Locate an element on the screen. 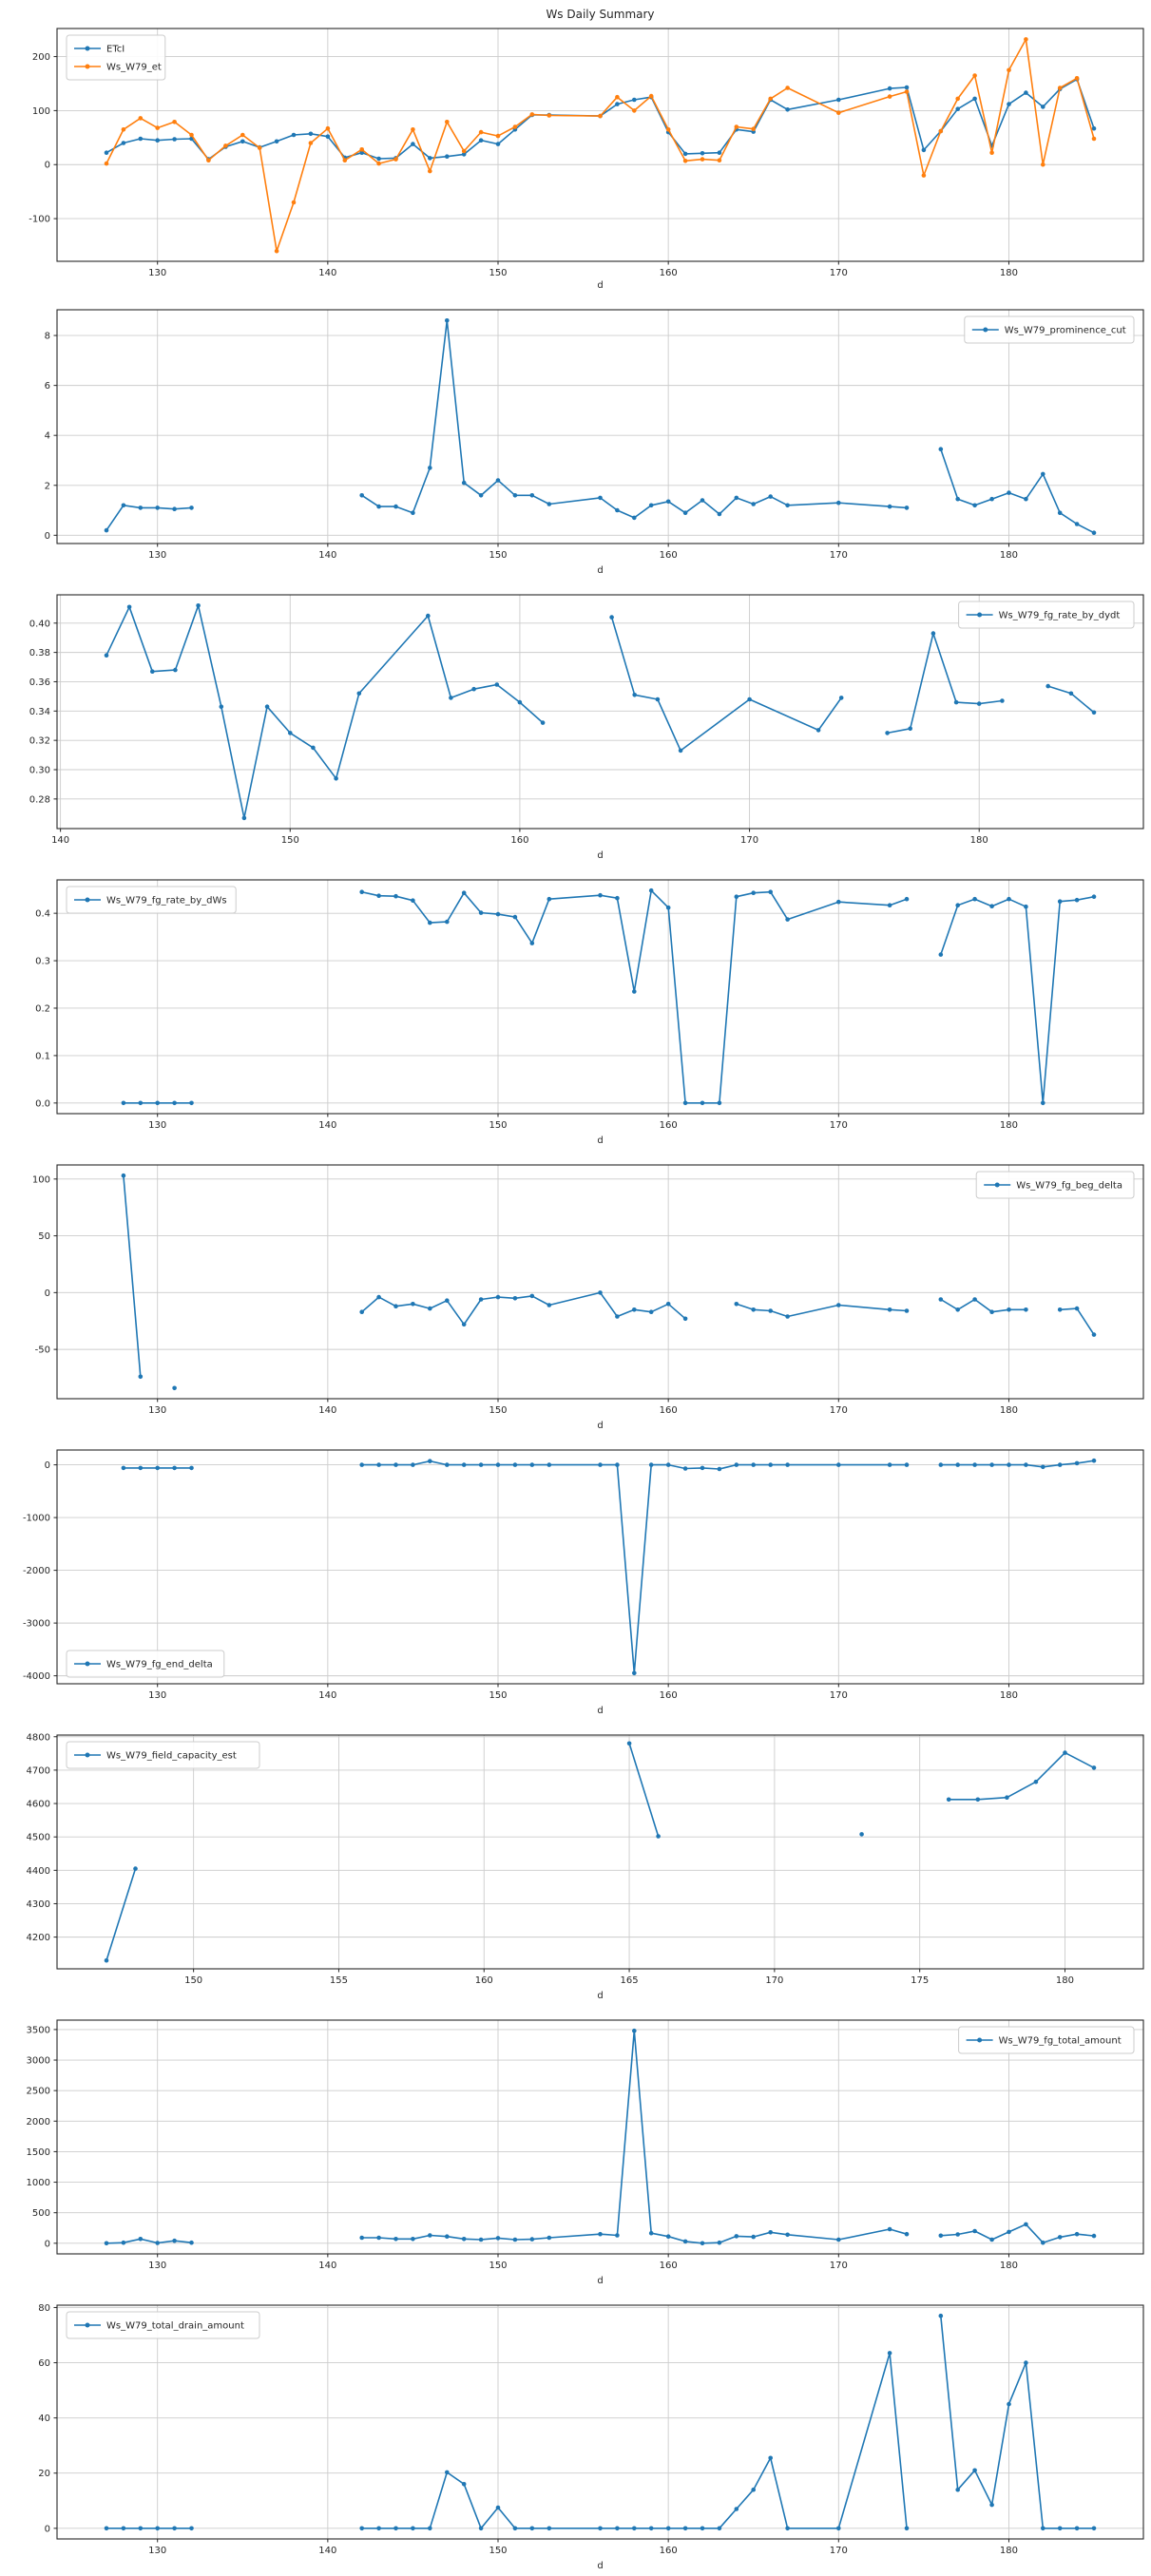 Image resolution: width=1151 pixels, height=2576 pixels. y-tick-label: 200 is located at coordinates (41, 57).